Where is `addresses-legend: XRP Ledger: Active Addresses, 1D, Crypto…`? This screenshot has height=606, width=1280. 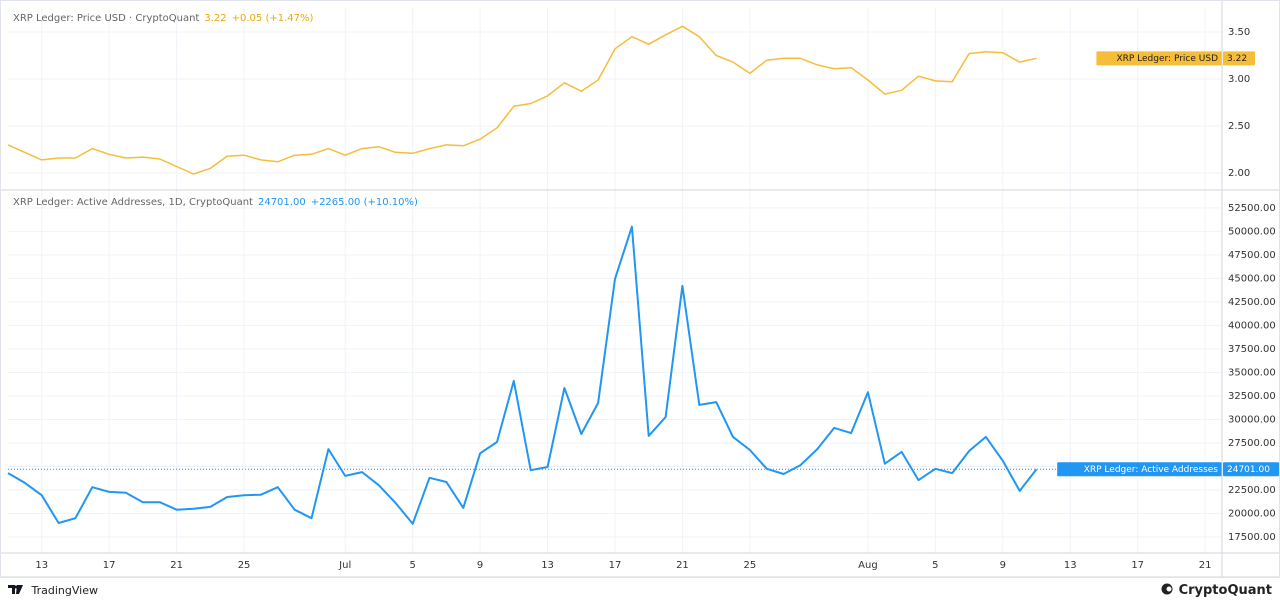 addresses-legend: XRP Ledger: Active Addresses, 1D, Crypto… is located at coordinates (218, 202).